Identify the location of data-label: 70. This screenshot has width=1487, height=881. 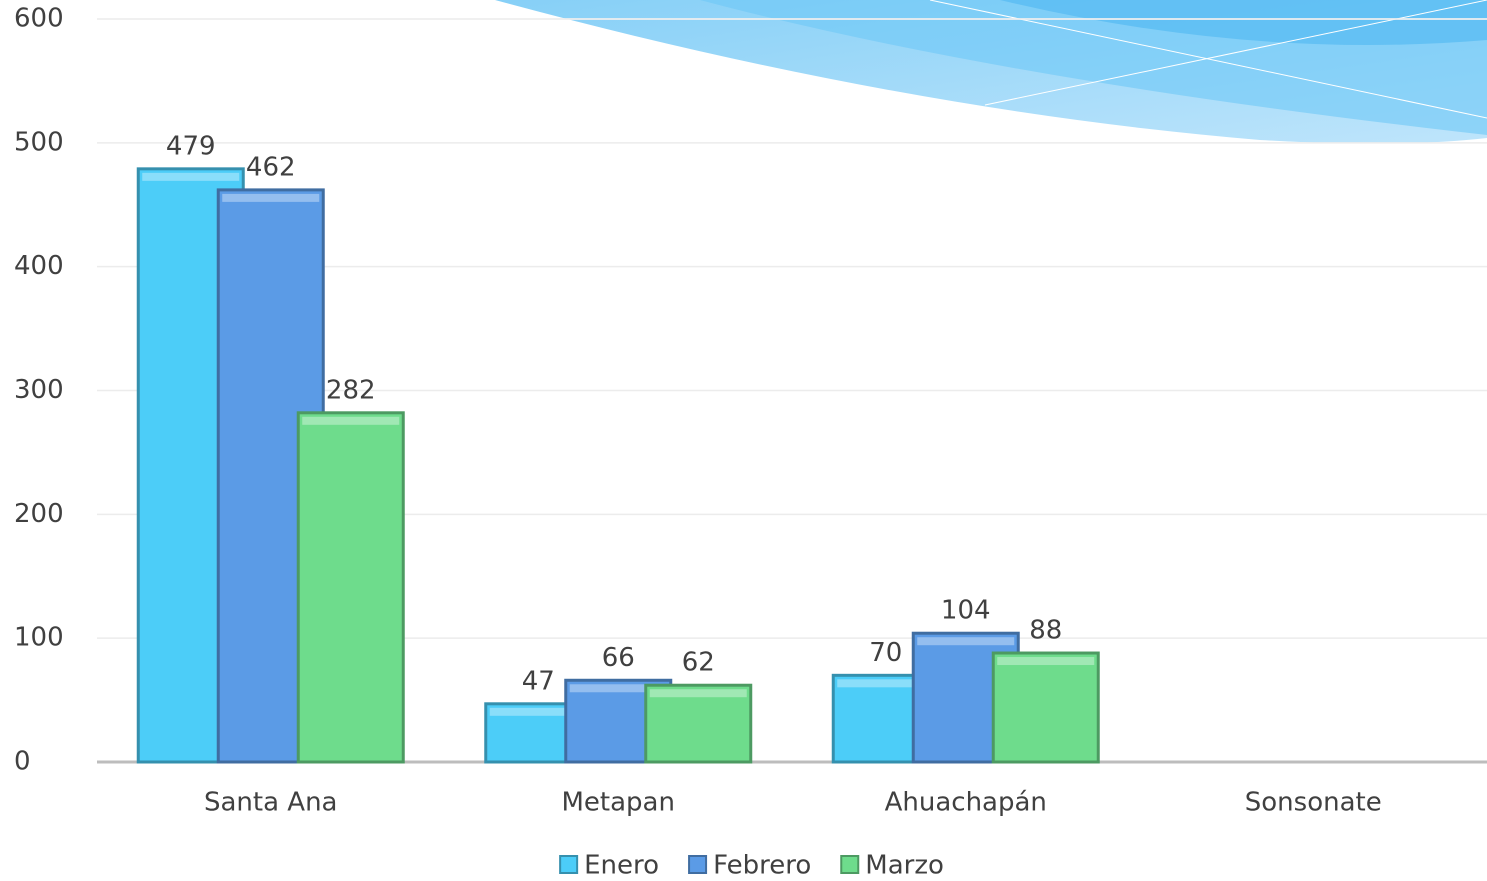
(885, 653).